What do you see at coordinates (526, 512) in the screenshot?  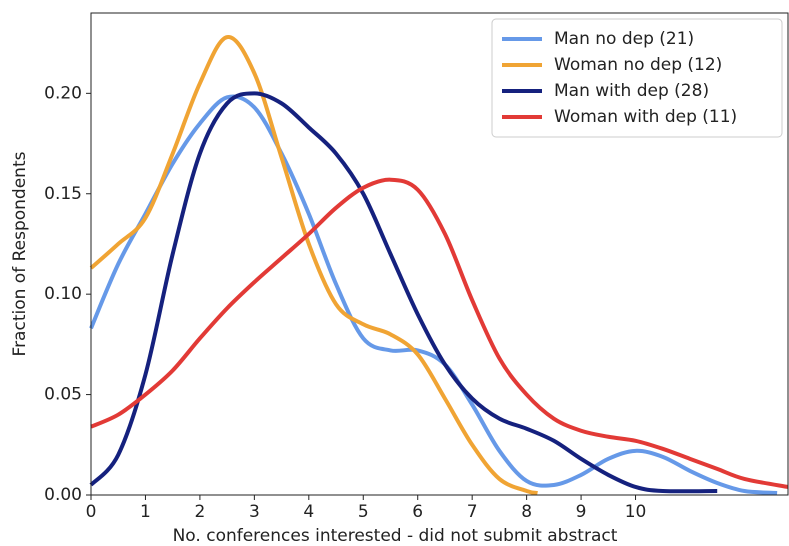 I see `x-tick-label: 8` at bounding box center [526, 512].